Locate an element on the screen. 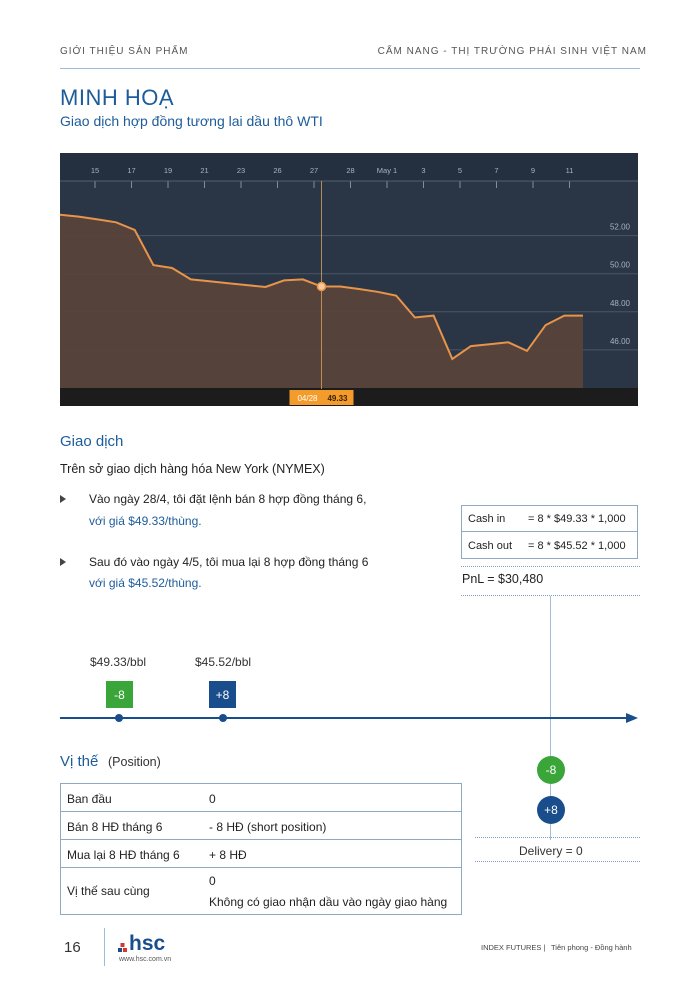 The height and width of the screenshot is (992, 699). y-tick-label: 48.00 is located at coordinates (620, 303).